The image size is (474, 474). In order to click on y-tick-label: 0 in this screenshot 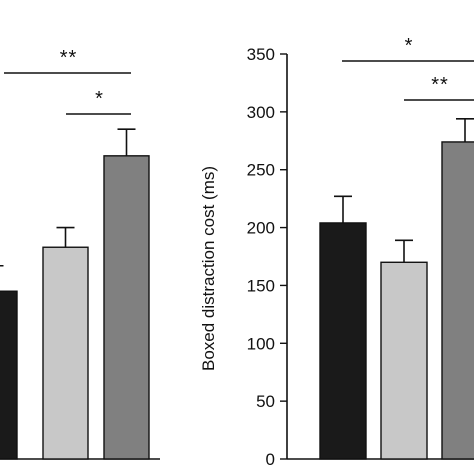, I will do `click(270, 459)`.